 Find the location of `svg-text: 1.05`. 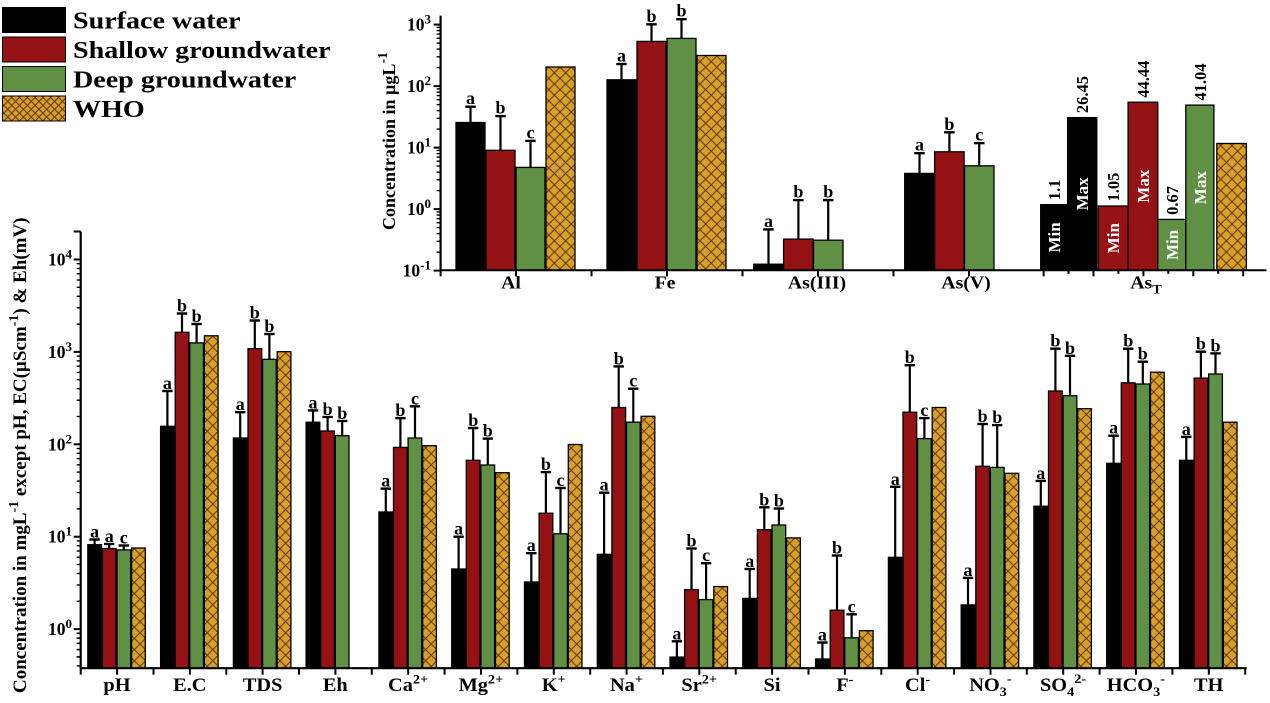

svg-text: 1.05 is located at coordinates (1113, 187).